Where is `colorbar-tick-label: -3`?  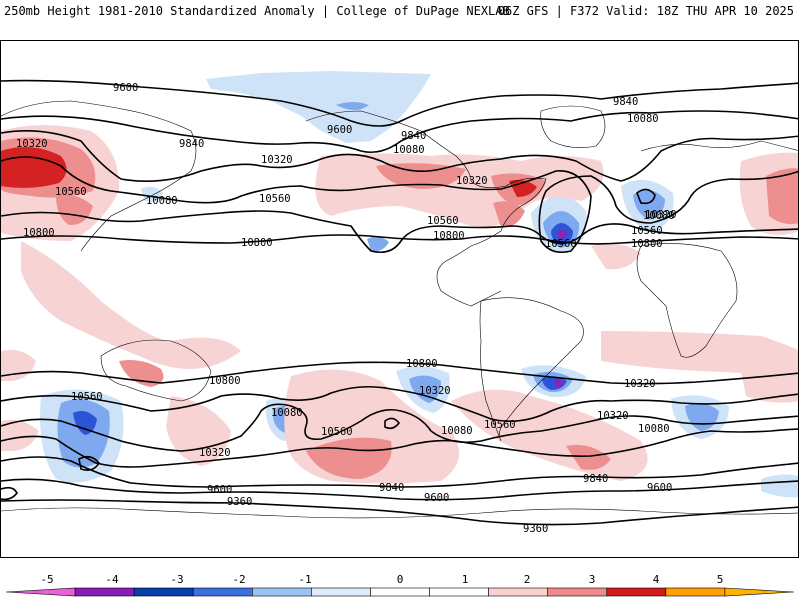
colorbar-tick-label: -3 is located at coordinates (176, 580).